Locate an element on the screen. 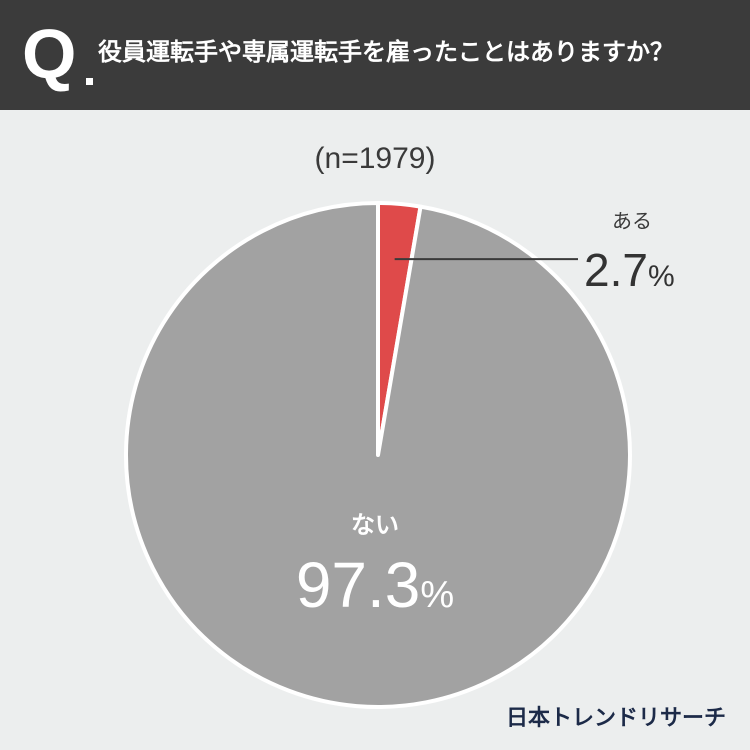 The height and width of the screenshot is (750, 750). slice-label-no: ない is located at coordinates (375, 525).